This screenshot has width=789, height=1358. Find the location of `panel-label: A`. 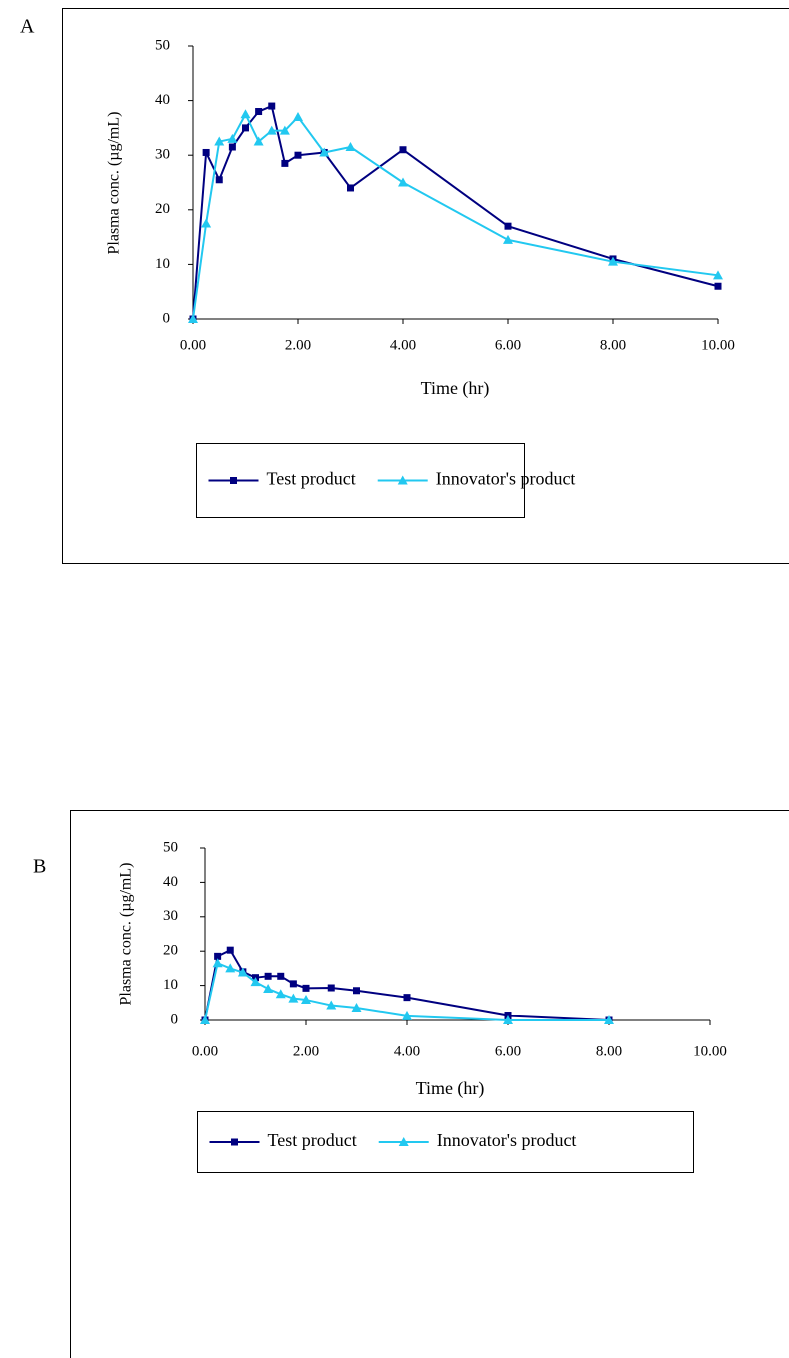

panel-label: A is located at coordinates (27, 27).